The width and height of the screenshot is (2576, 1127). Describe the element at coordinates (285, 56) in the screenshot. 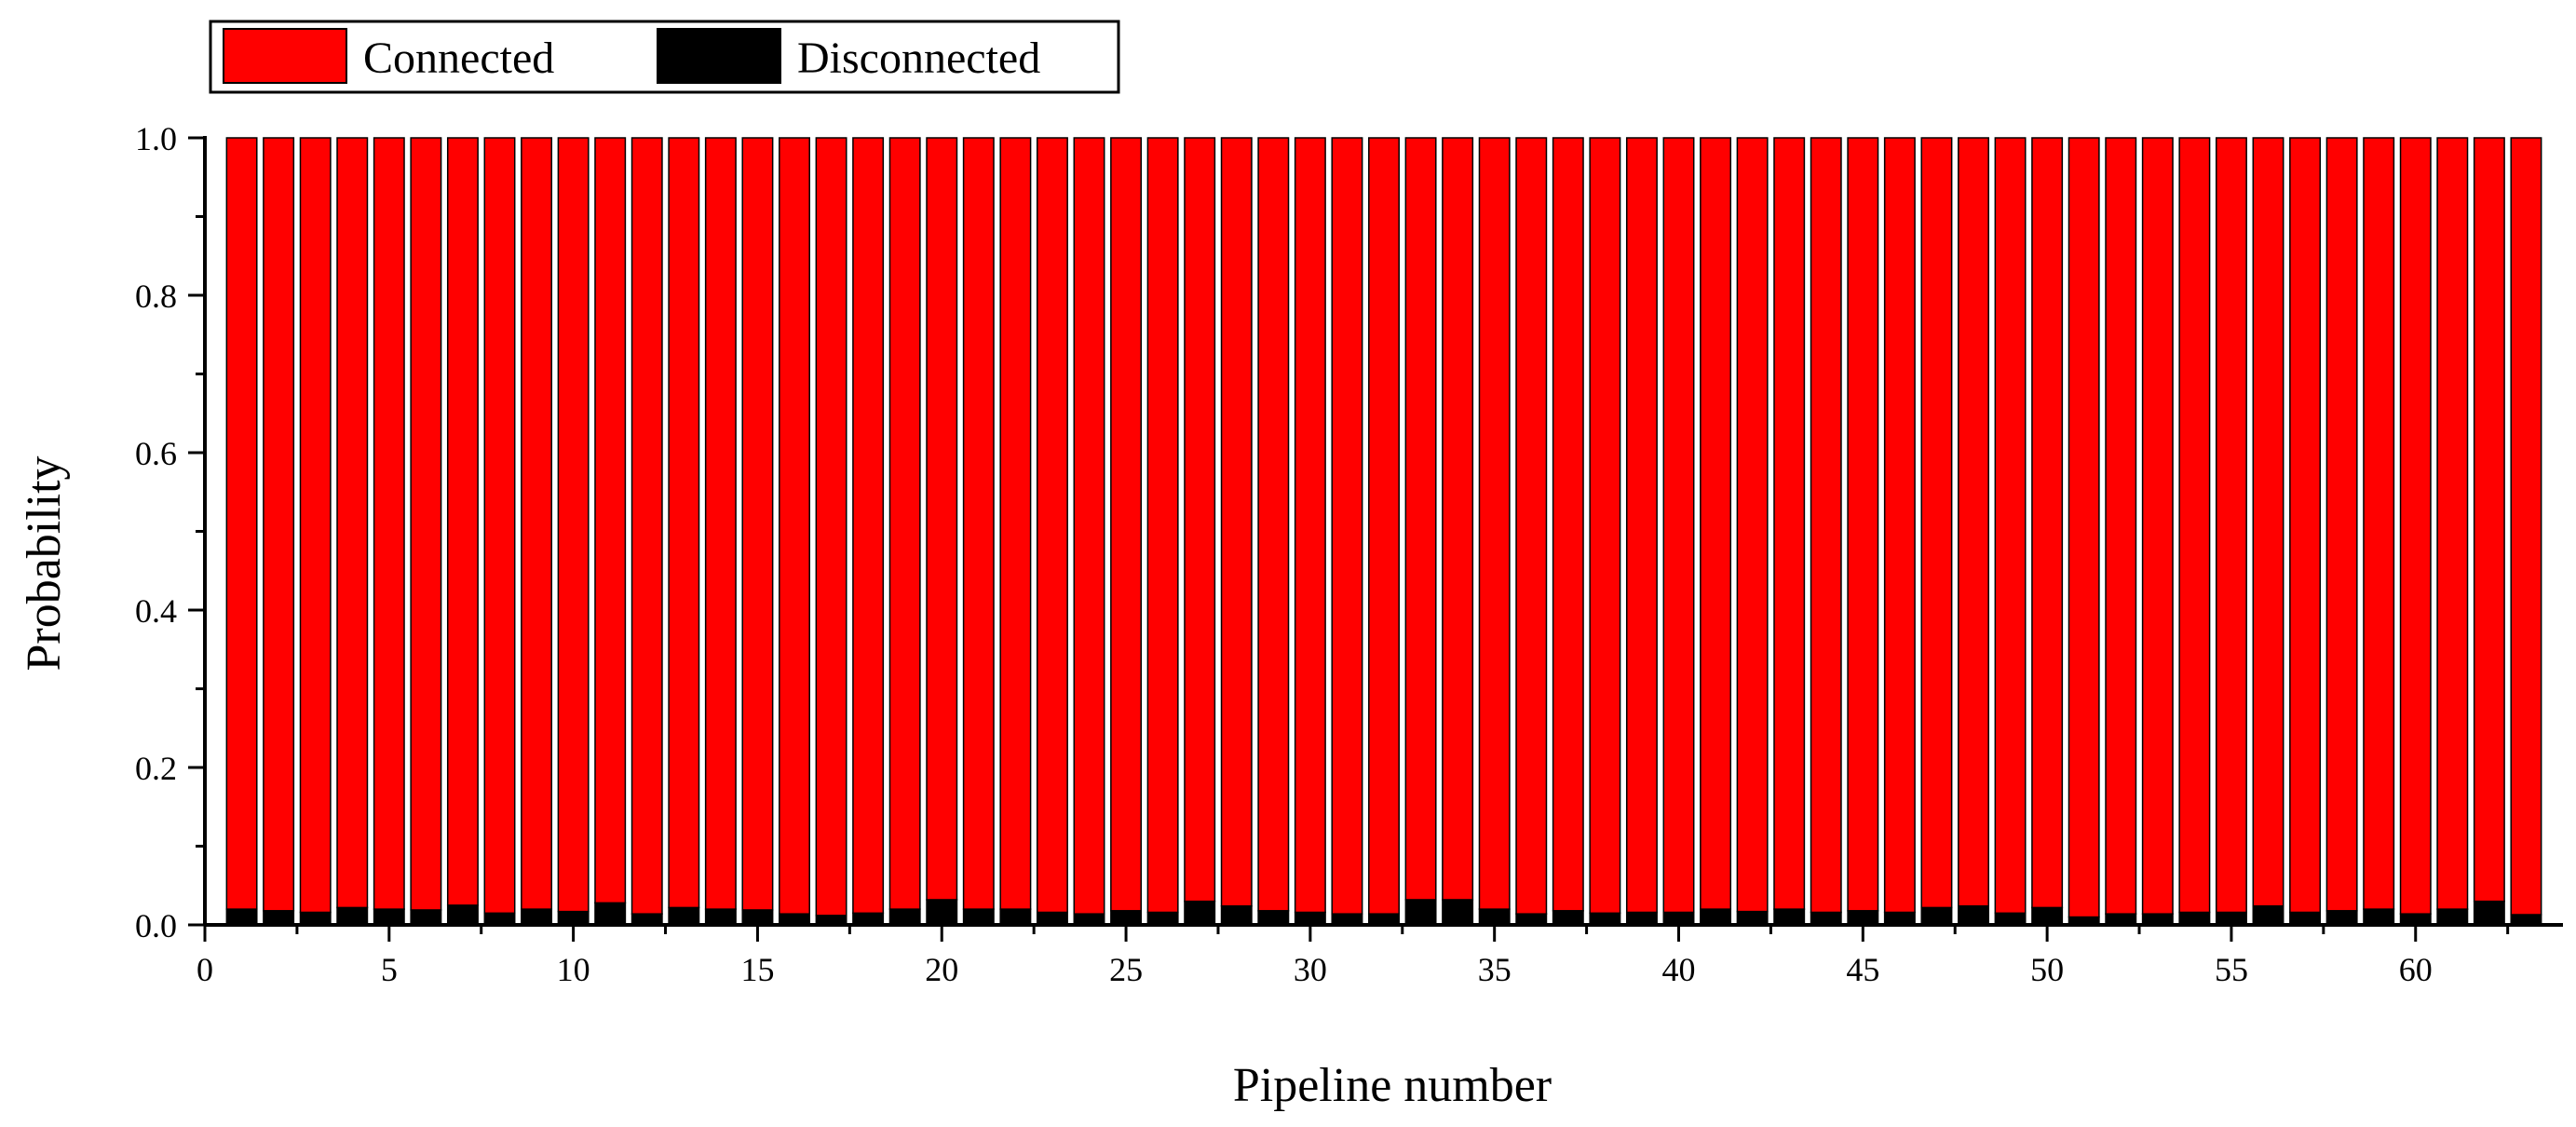

I see `legend-swatch-connected` at that location.